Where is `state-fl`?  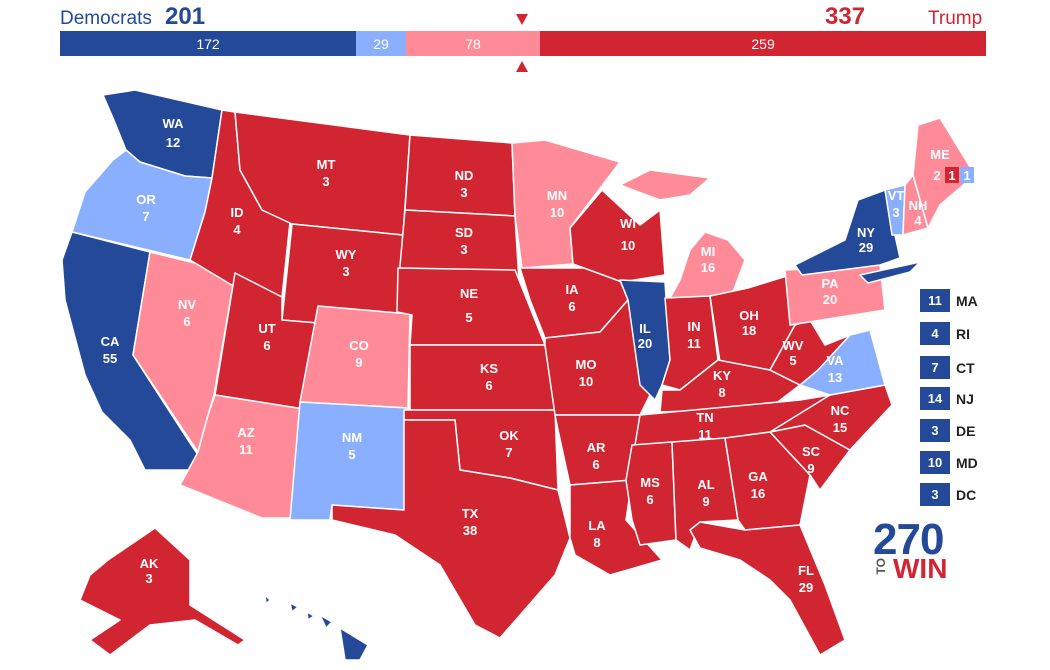 state-fl is located at coordinates (767, 588).